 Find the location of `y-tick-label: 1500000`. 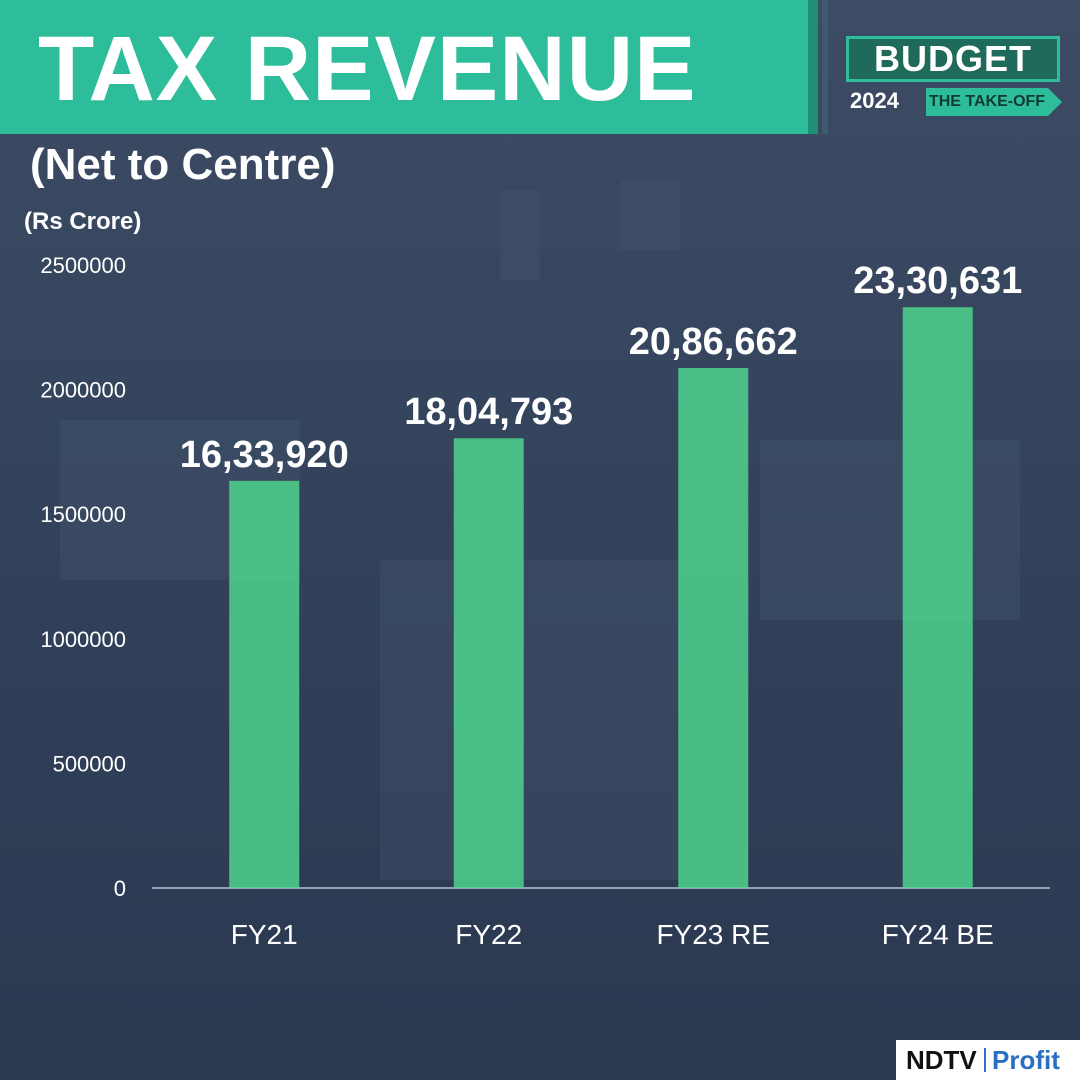

y-tick-label: 1500000 is located at coordinates (83, 514).